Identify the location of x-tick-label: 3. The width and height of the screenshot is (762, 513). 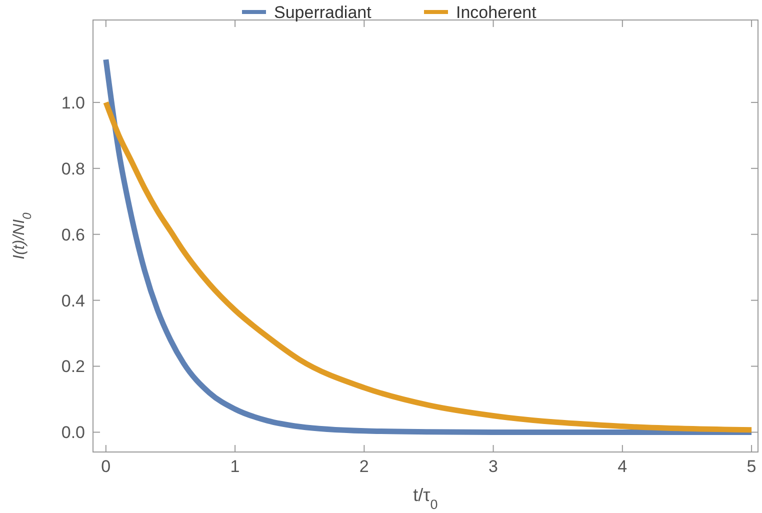
(493, 466).